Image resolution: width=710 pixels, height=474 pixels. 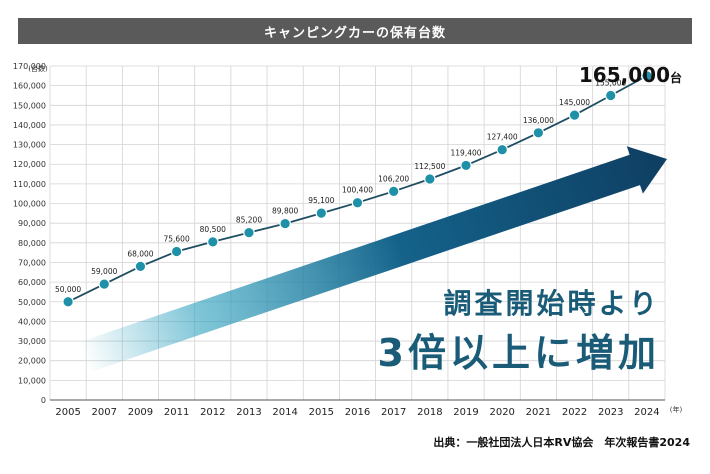 What do you see at coordinates (676, 77) in the screenshot?
I see `final-value-unit: 台` at bounding box center [676, 77].